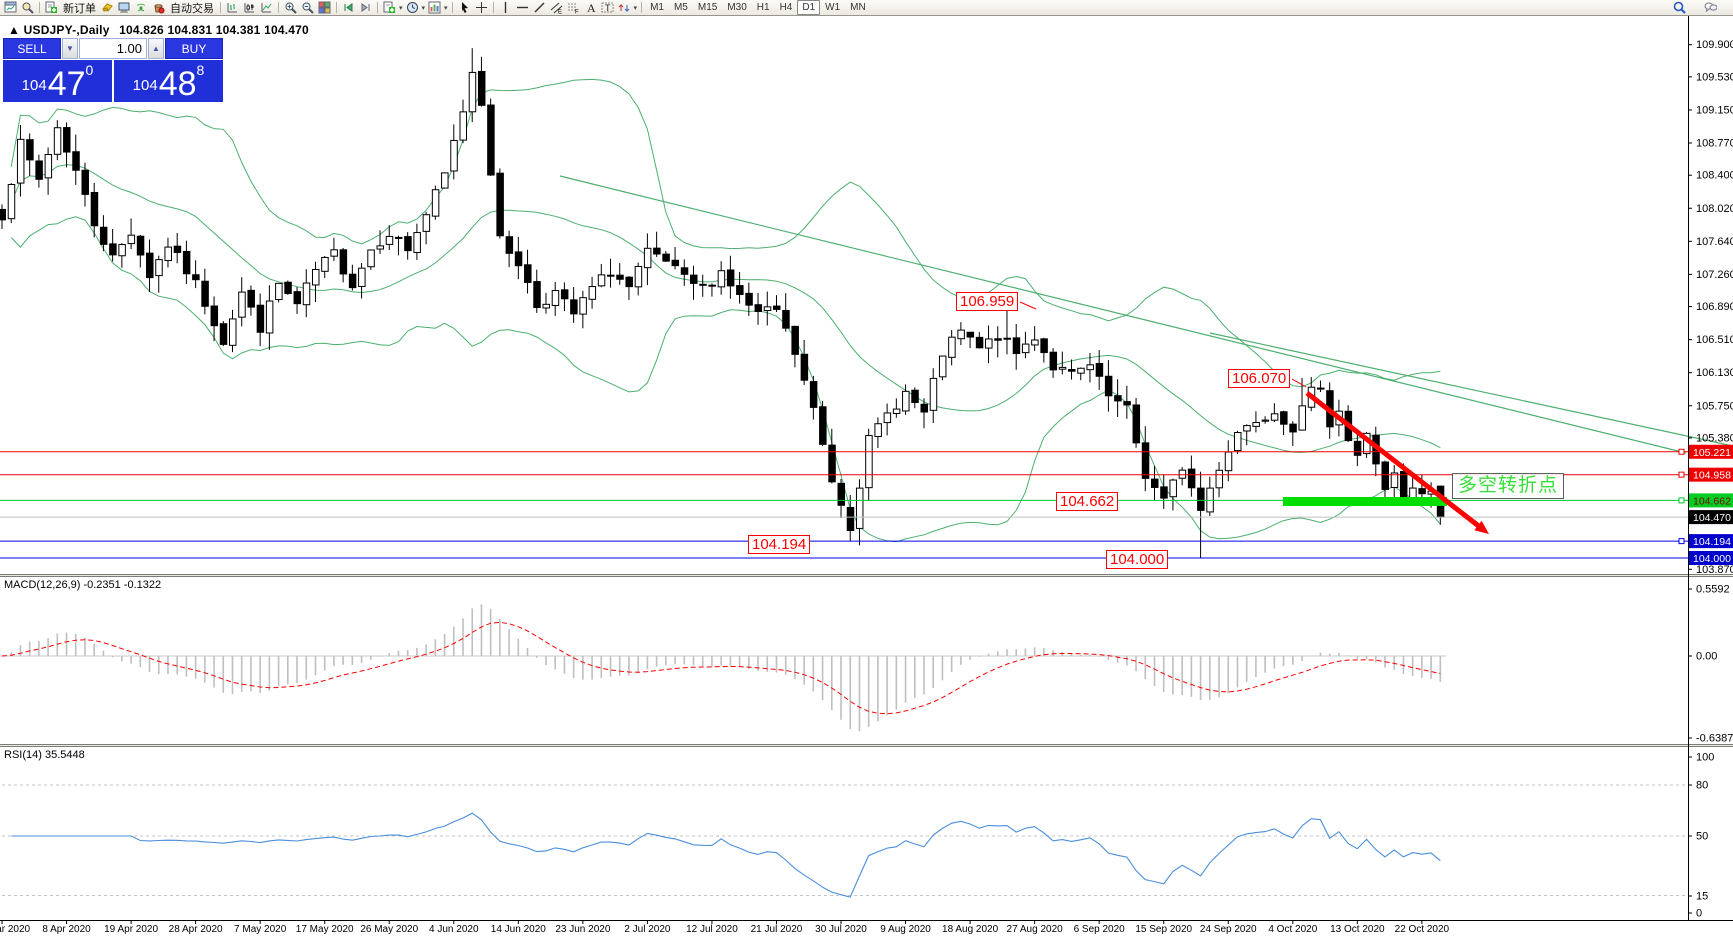  What do you see at coordinates (707, 7) in the screenshot?
I see `timeframe-button-m15: M15` at bounding box center [707, 7].